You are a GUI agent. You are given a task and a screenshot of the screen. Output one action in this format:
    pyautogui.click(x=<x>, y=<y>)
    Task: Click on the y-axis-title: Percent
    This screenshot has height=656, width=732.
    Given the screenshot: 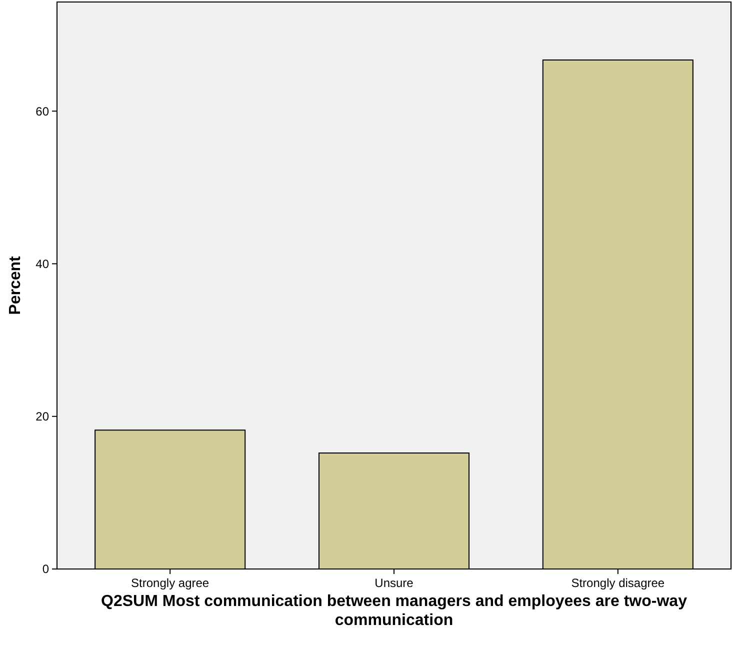 What is the action you would take?
    pyautogui.click(x=15, y=285)
    